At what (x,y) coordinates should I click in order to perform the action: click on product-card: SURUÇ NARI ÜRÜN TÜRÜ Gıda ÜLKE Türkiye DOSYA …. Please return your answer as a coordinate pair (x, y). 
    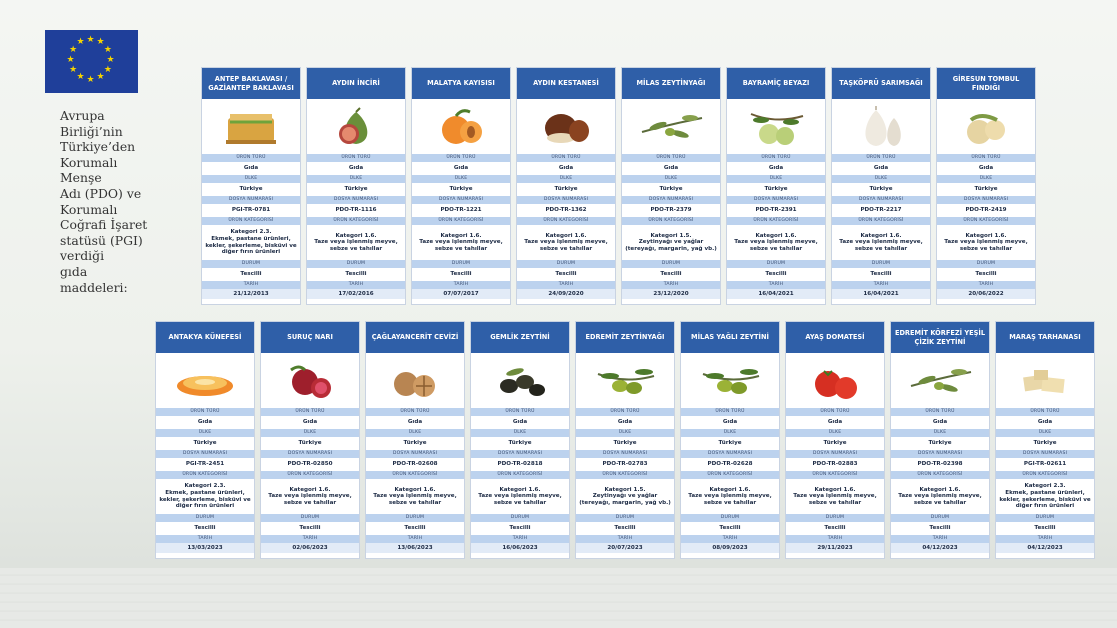
    Looking at the image, I should click on (310, 440).